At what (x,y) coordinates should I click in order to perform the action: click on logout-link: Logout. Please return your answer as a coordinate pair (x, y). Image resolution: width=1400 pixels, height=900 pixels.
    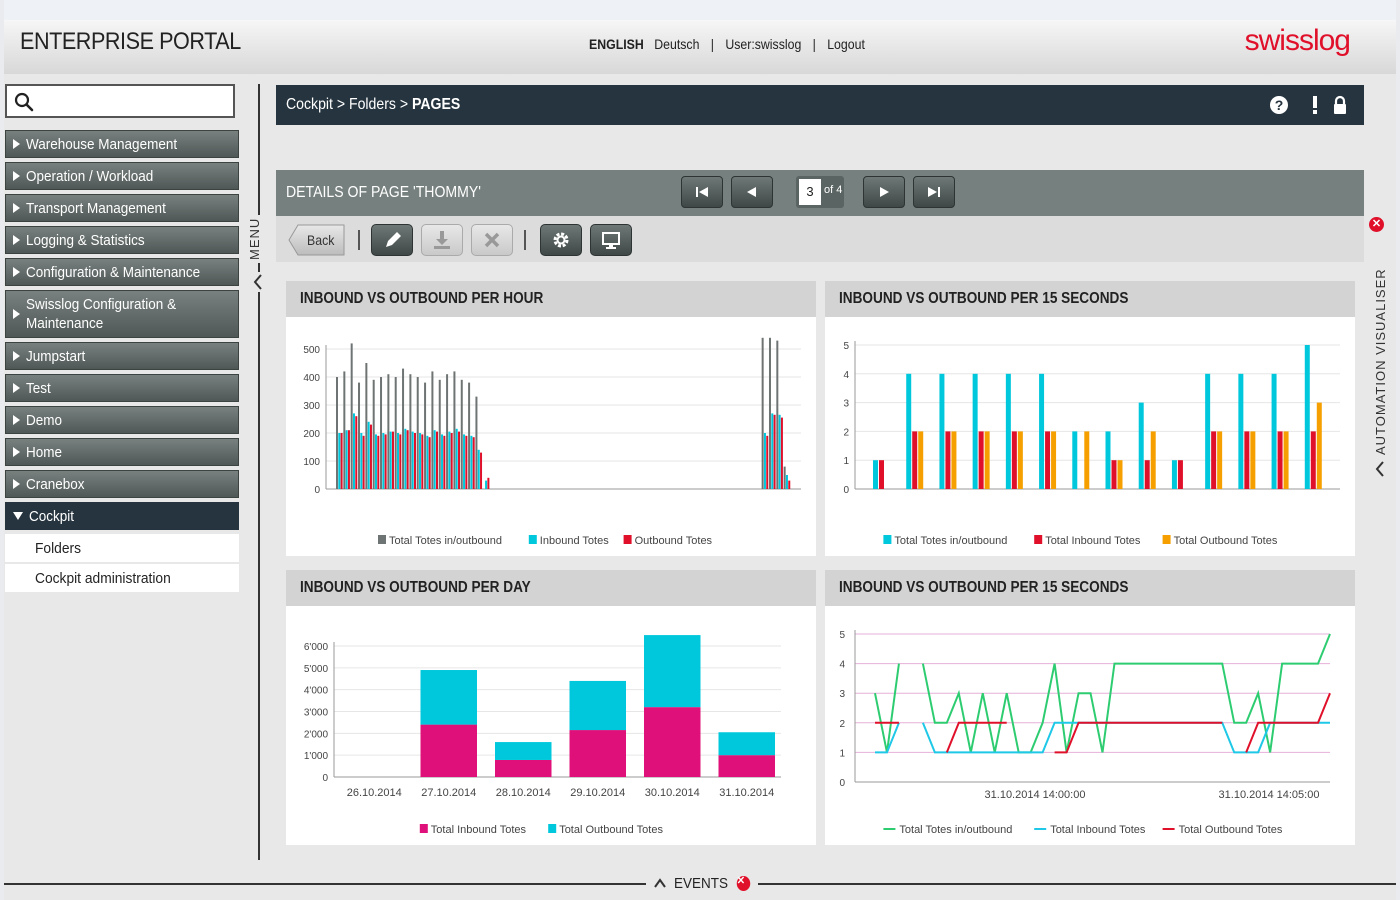
    Looking at the image, I should click on (846, 44).